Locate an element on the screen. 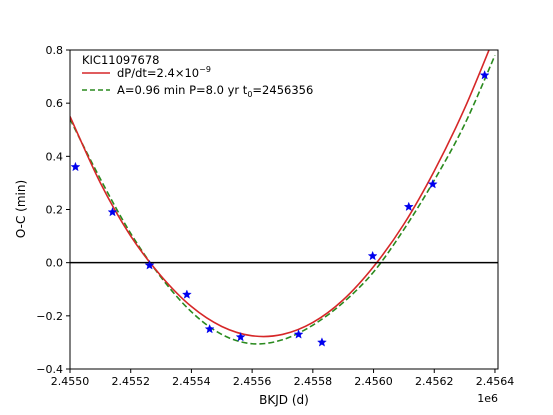 The height and width of the screenshot is (415, 553). legend-entry-model: dP/dt=2.4×10−9 is located at coordinates (164, 72).